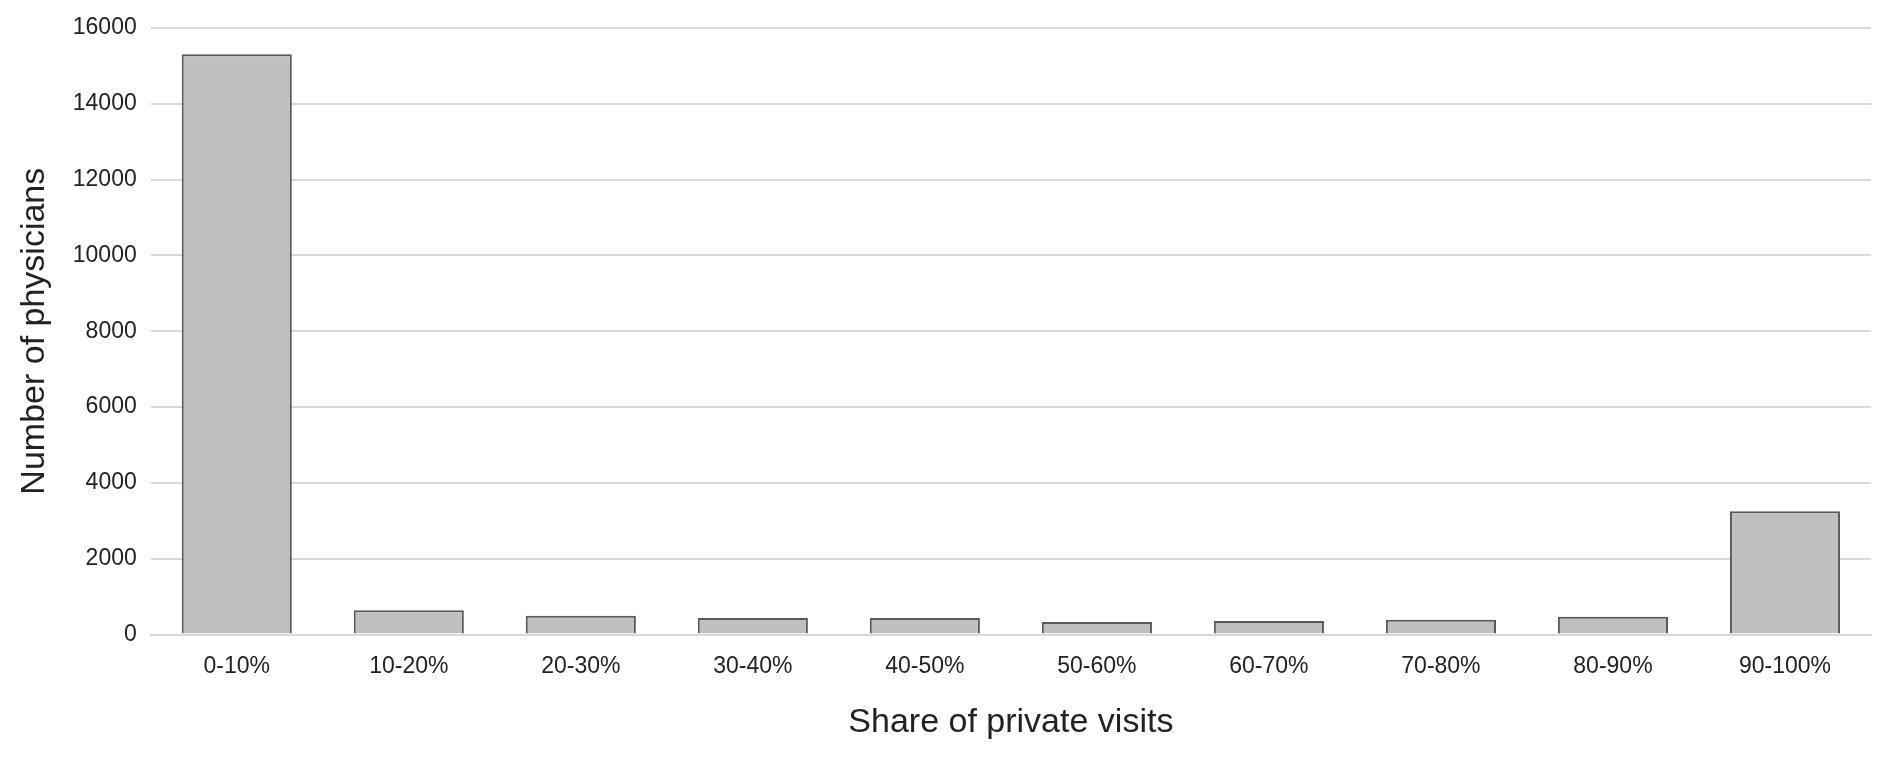  What do you see at coordinates (1011, 719) in the screenshot?
I see `x-axis-title: Share of private visits` at bounding box center [1011, 719].